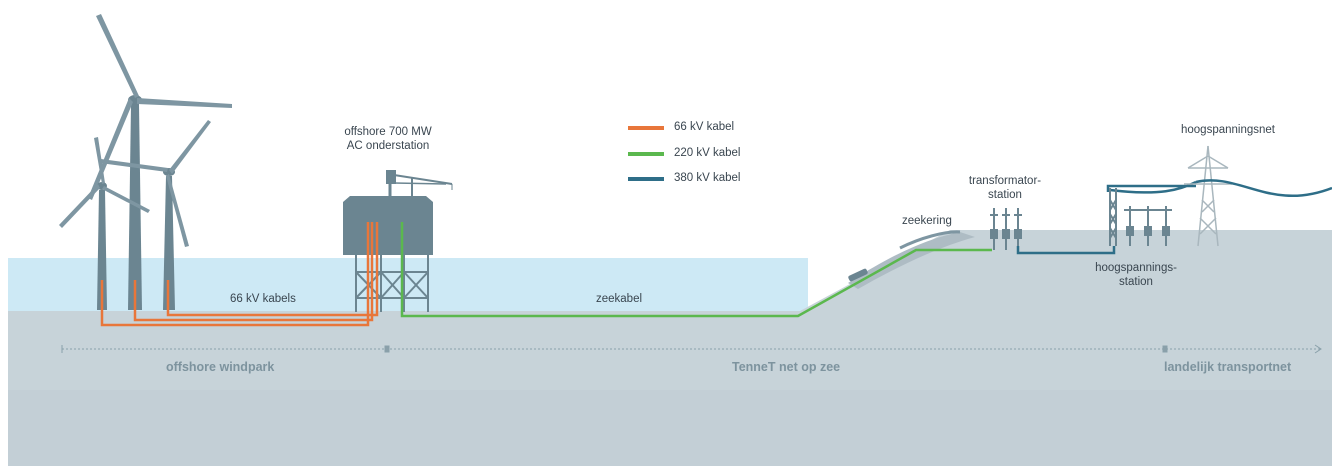 The height and width of the screenshot is (466, 1332). Describe the element at coordinates (704, 127) in the screenshot. I see `legend-label-66kv: 66 kV kabel` at that location.